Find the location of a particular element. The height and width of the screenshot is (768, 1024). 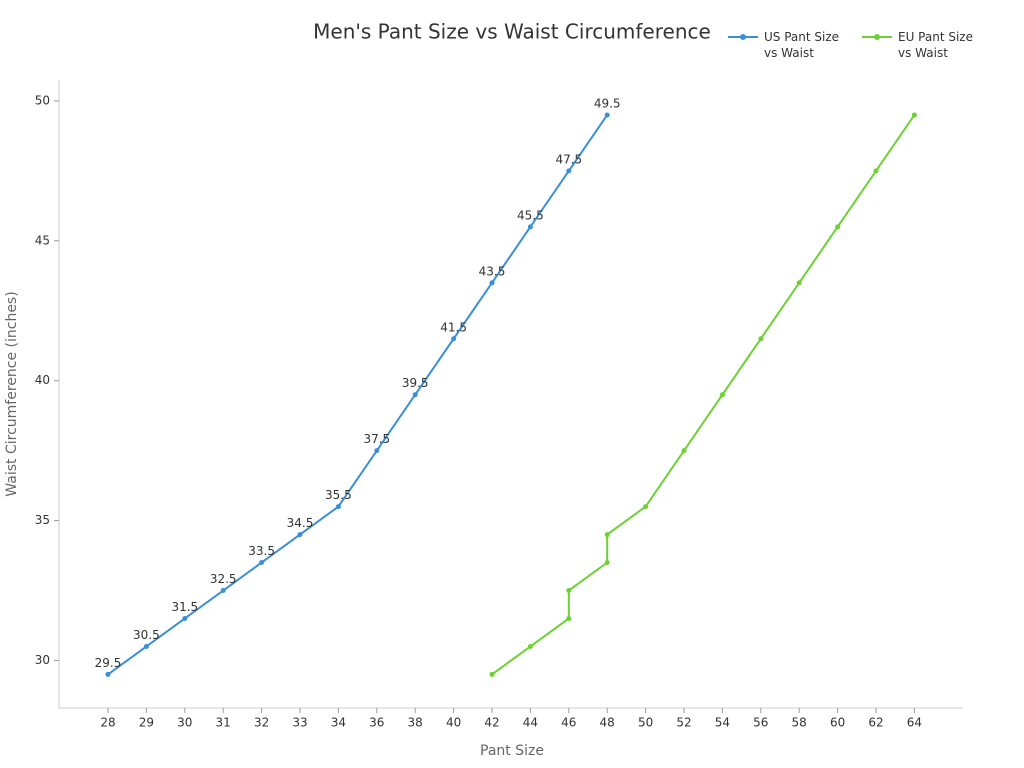

y-tick-label: 30 is located at coordinates (42, 660).